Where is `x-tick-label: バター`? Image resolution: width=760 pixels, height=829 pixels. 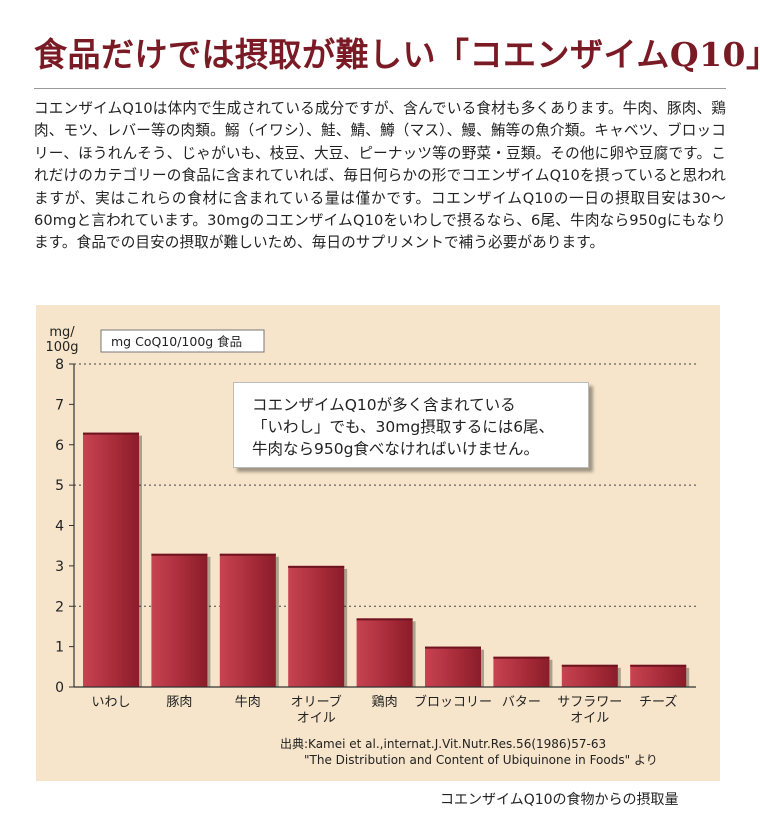 x-tick-label: バター is located at coordinates (521, 702).